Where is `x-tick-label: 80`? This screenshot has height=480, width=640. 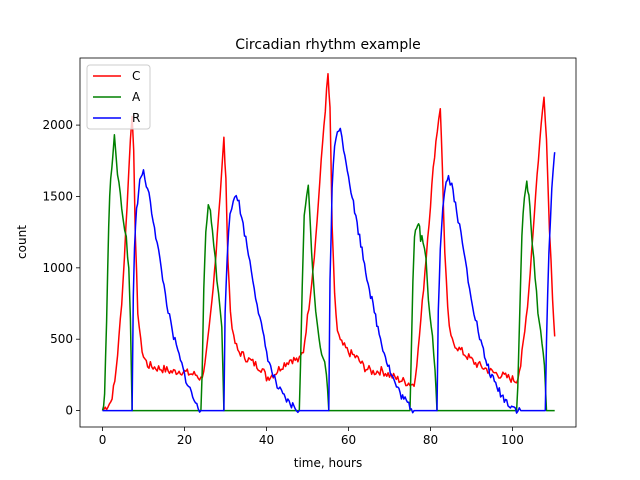 x-tick-label: 80 is located at coordinates (430, 440).